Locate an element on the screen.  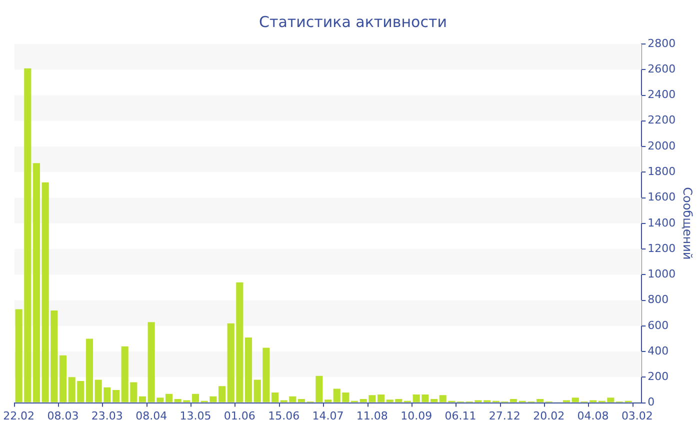
y-axis-title: Сообщений is located at coordinates (687, 223).